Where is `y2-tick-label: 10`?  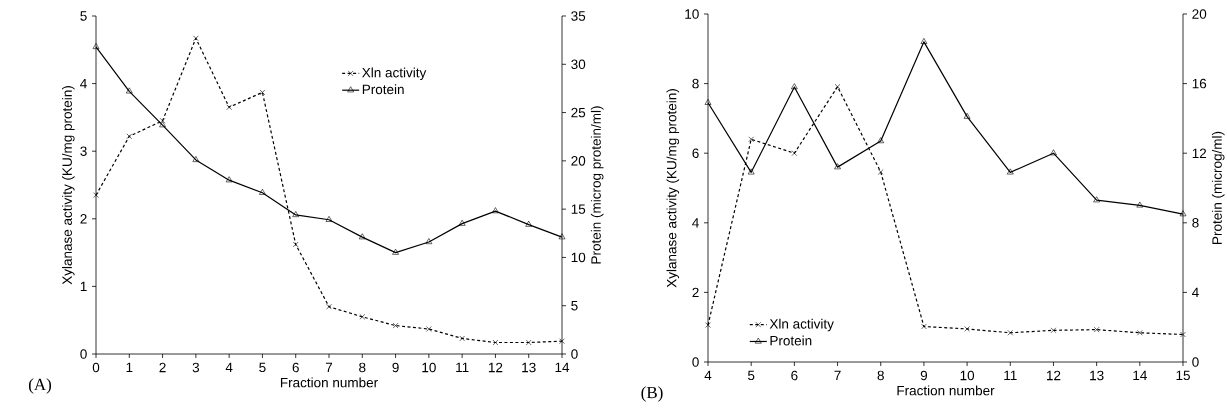 y2-tick-label: 10 is located at coordinates (578, 257).